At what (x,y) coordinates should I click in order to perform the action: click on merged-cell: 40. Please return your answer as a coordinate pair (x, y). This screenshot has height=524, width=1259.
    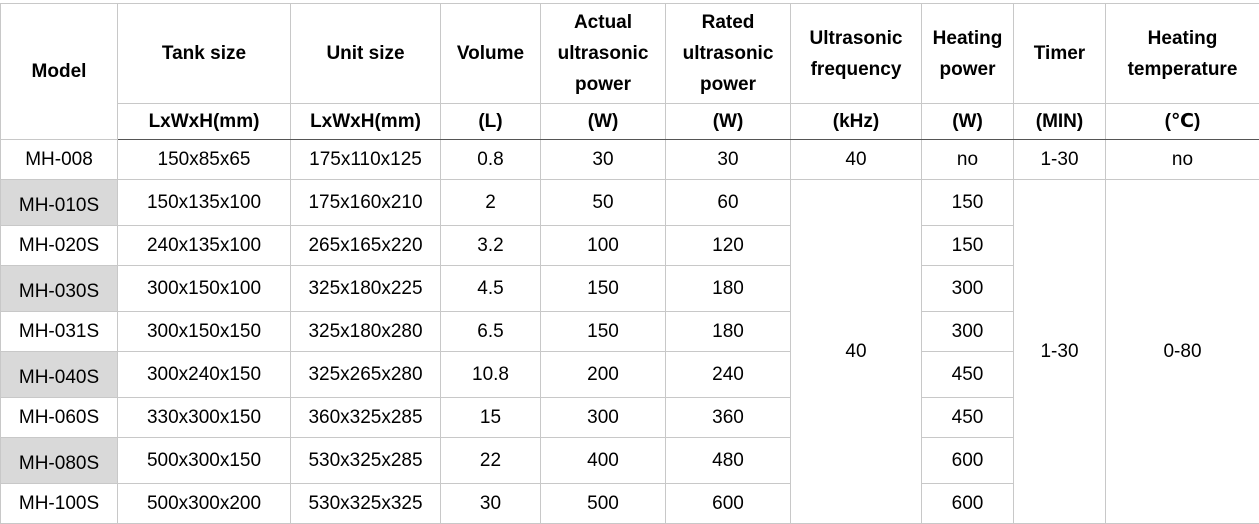
    Looking at the image, I should click on (856, 352).